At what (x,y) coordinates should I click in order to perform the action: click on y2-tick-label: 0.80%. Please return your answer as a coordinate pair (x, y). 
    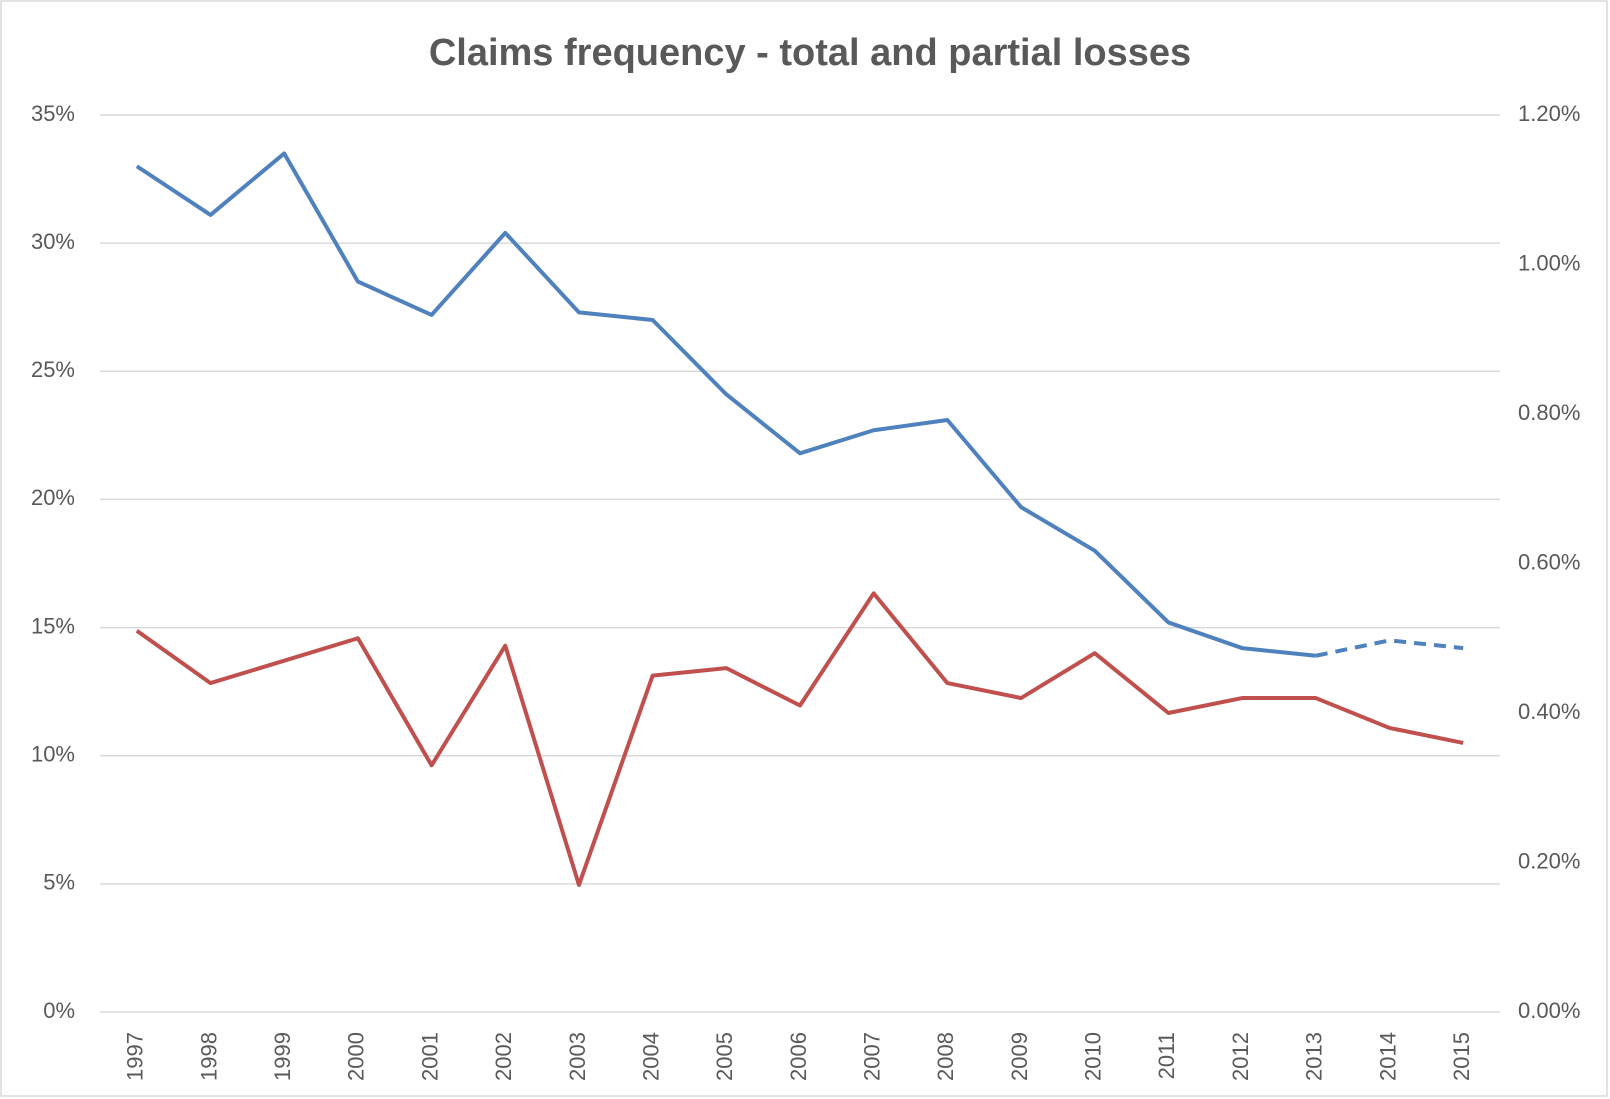
    Looking at the image, I should click on (1549, 412).